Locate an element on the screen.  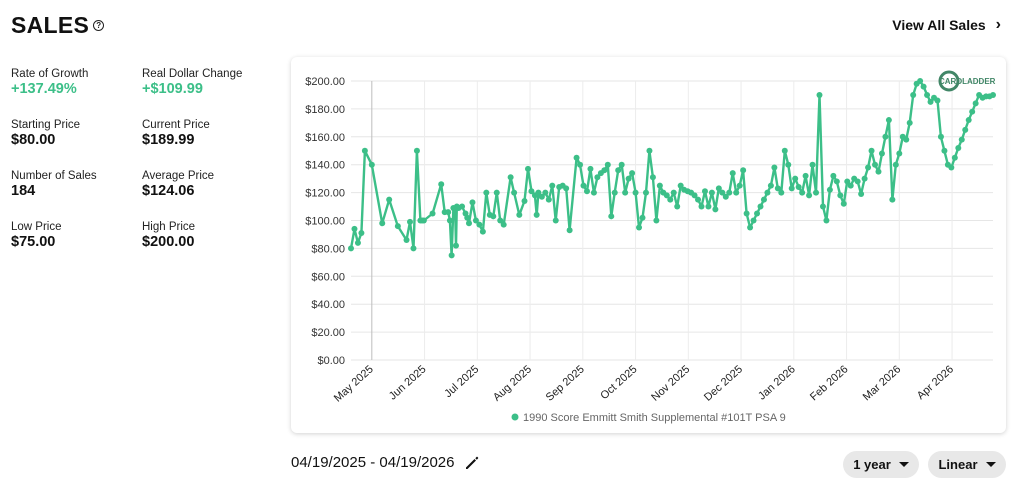
stat-label: Starting Price is located at coordinates (46, 125).